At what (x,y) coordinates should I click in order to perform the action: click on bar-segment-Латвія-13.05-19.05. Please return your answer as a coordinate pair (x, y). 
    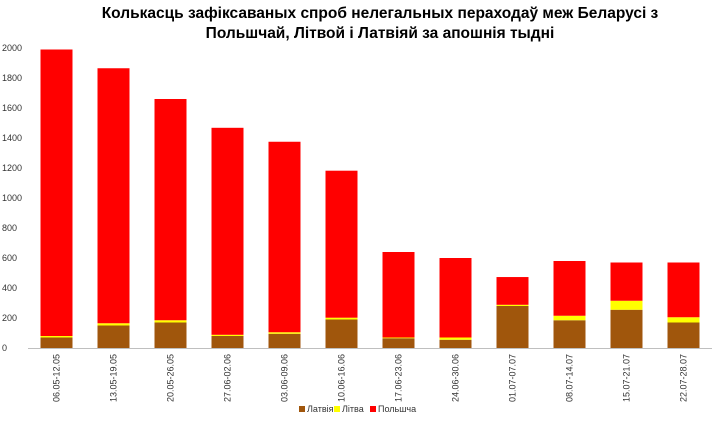
    Looking at the image, I should click on (113, 336).